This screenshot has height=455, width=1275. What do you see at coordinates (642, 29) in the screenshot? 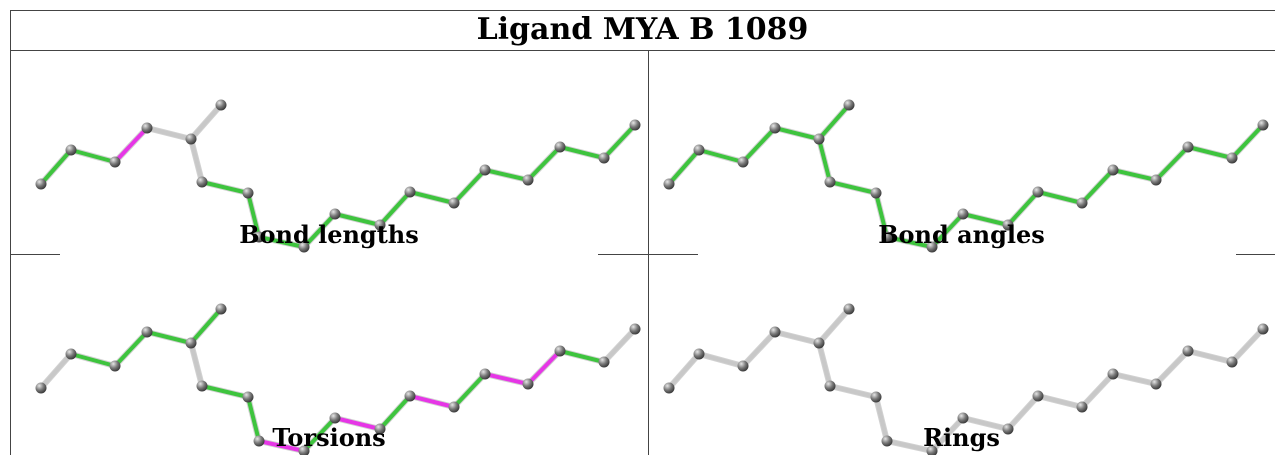
I see `ligand-title: Ligand MYA B 1089` at bounding box center [642, 29].